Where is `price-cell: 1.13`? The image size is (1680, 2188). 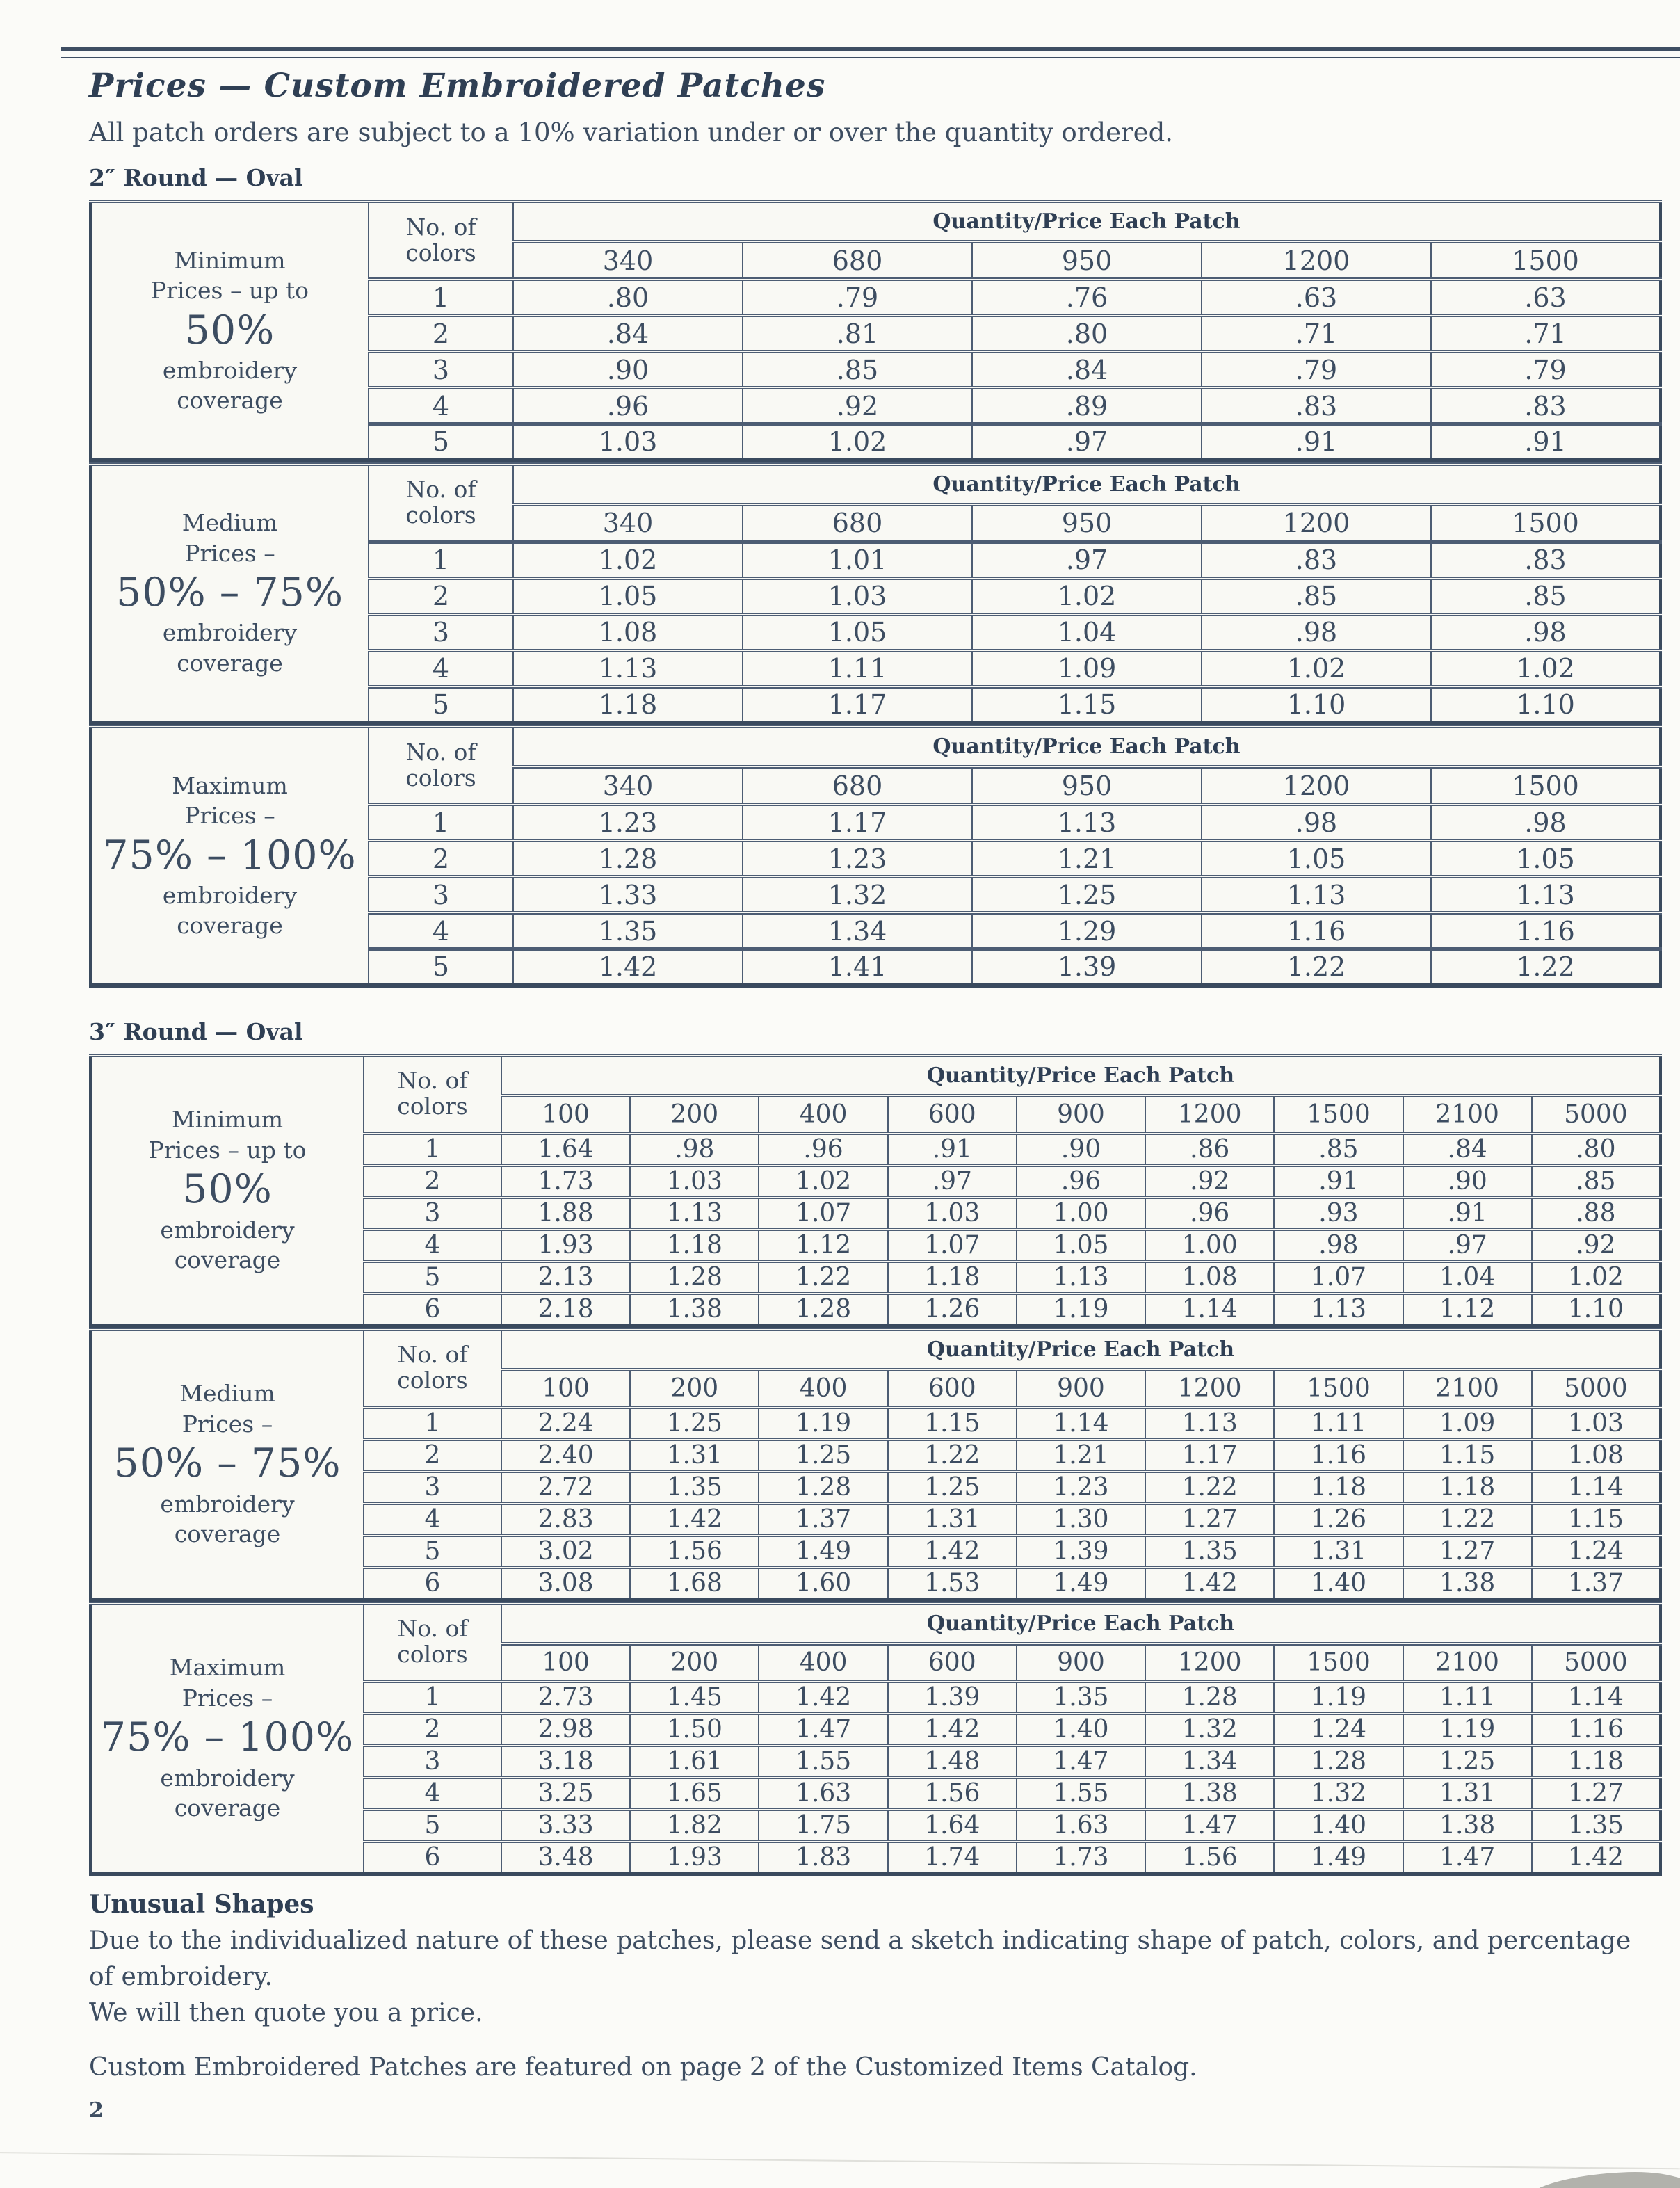
price-cell: 1.13 is located at coordinates (1086, 822).